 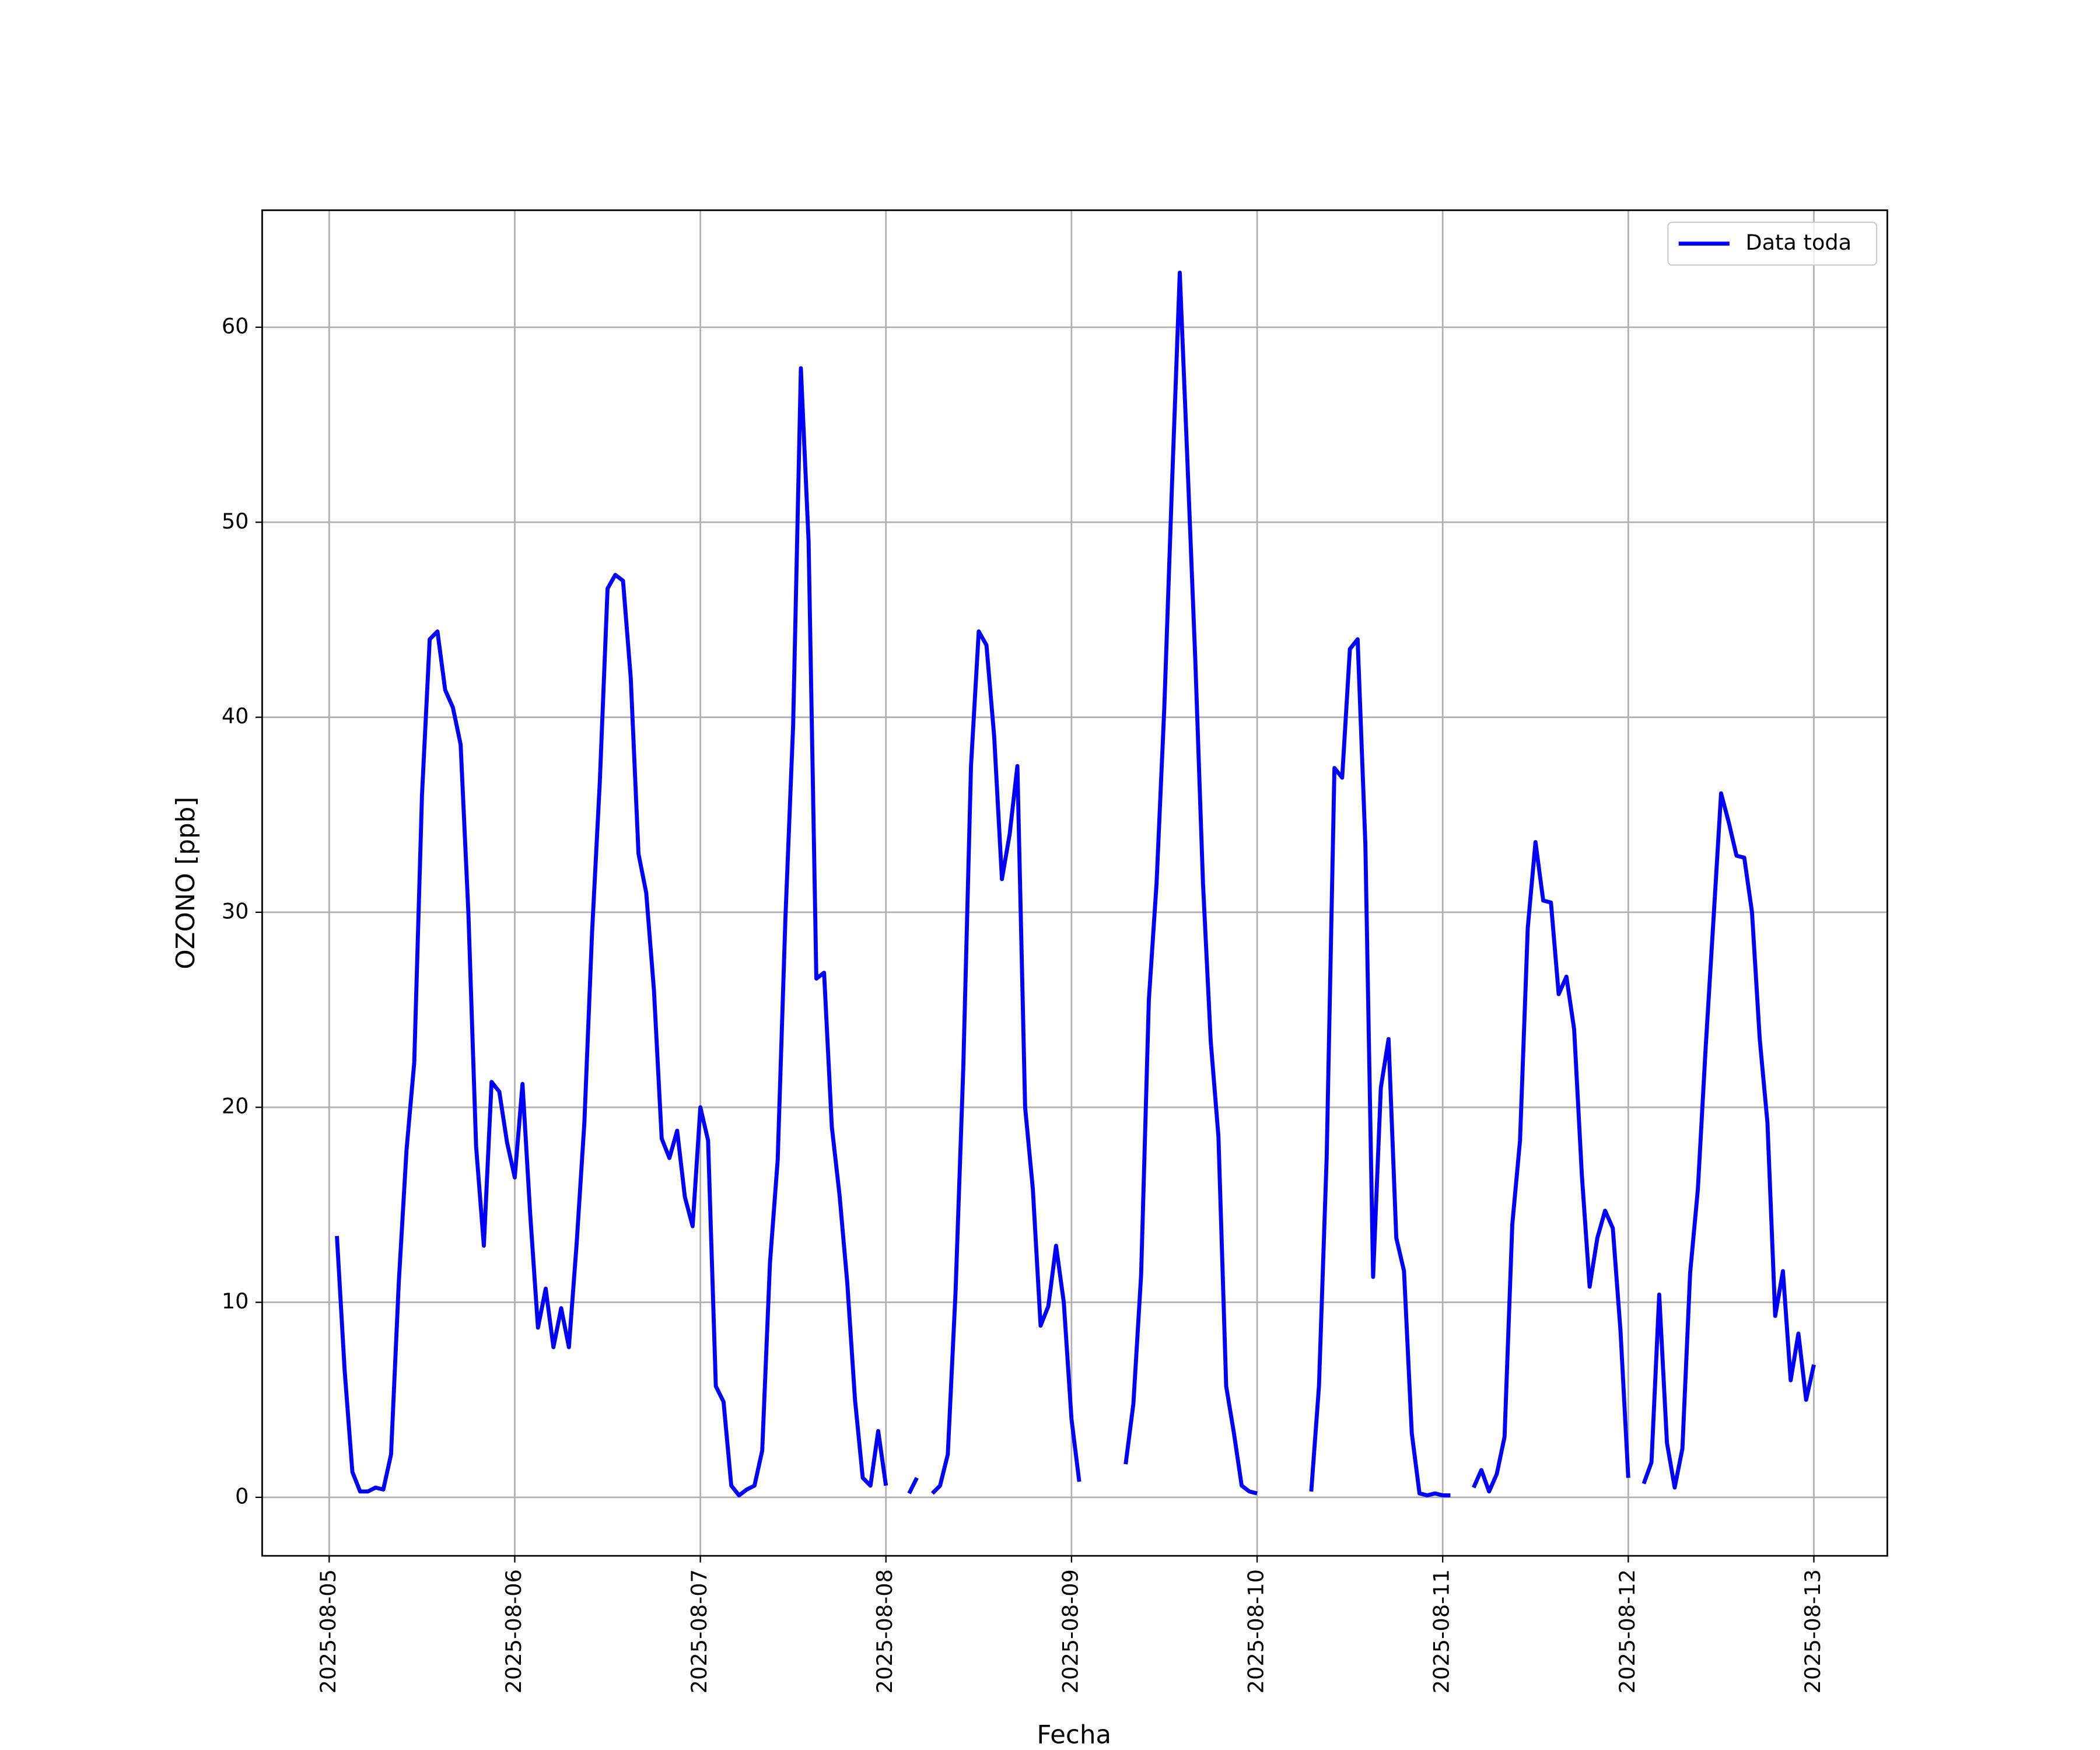 I want to click on y-tick-label: 10, so click(x=235, y=1301).